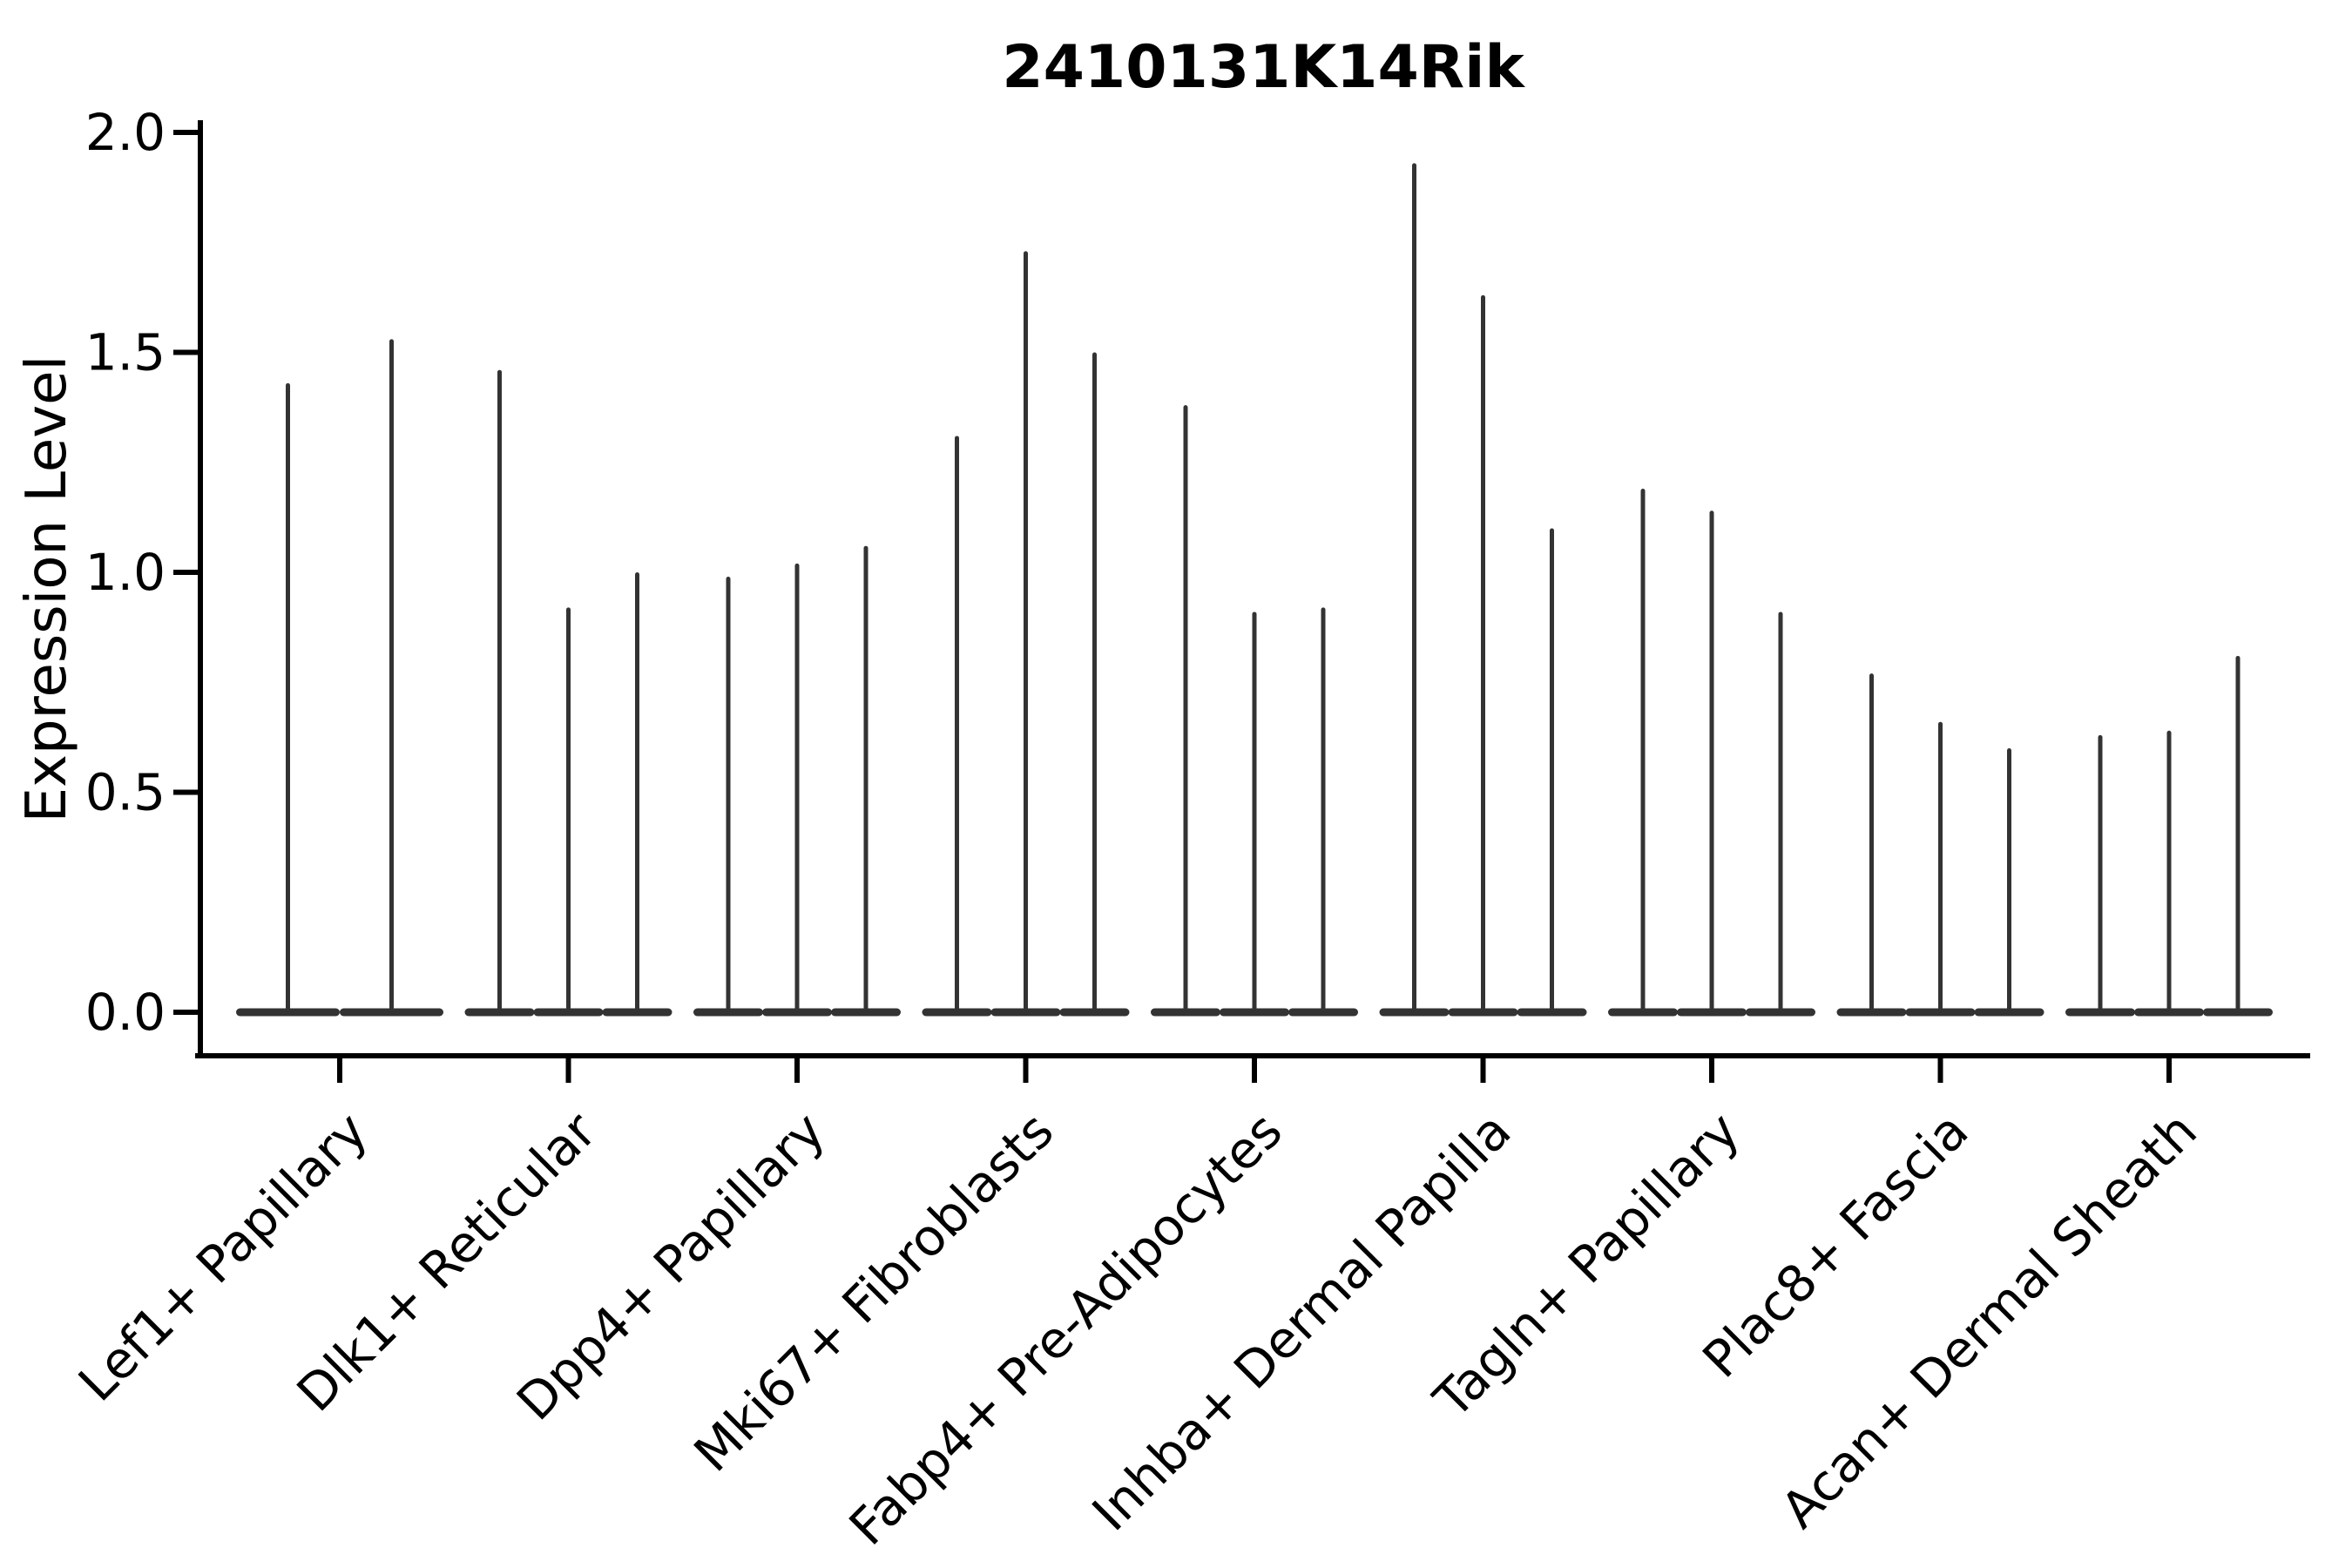 The width and height of the screenshot is (2352, 1568). Describe the element at coordinates (125, 352) in the screenshot. I see `y-tick-label: 1.5` at that location.